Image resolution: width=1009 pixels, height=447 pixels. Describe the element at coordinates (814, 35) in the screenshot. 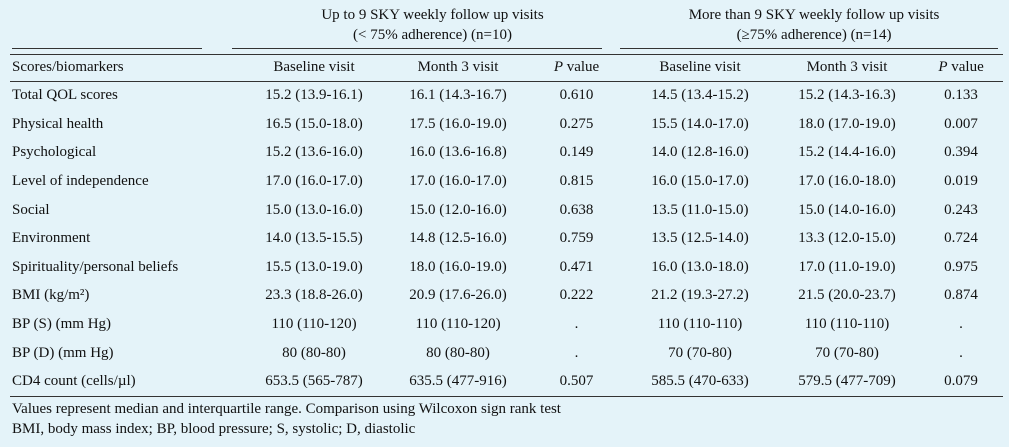

I see `group2-line2: (≥75% adherence) (n=14)` at that location.